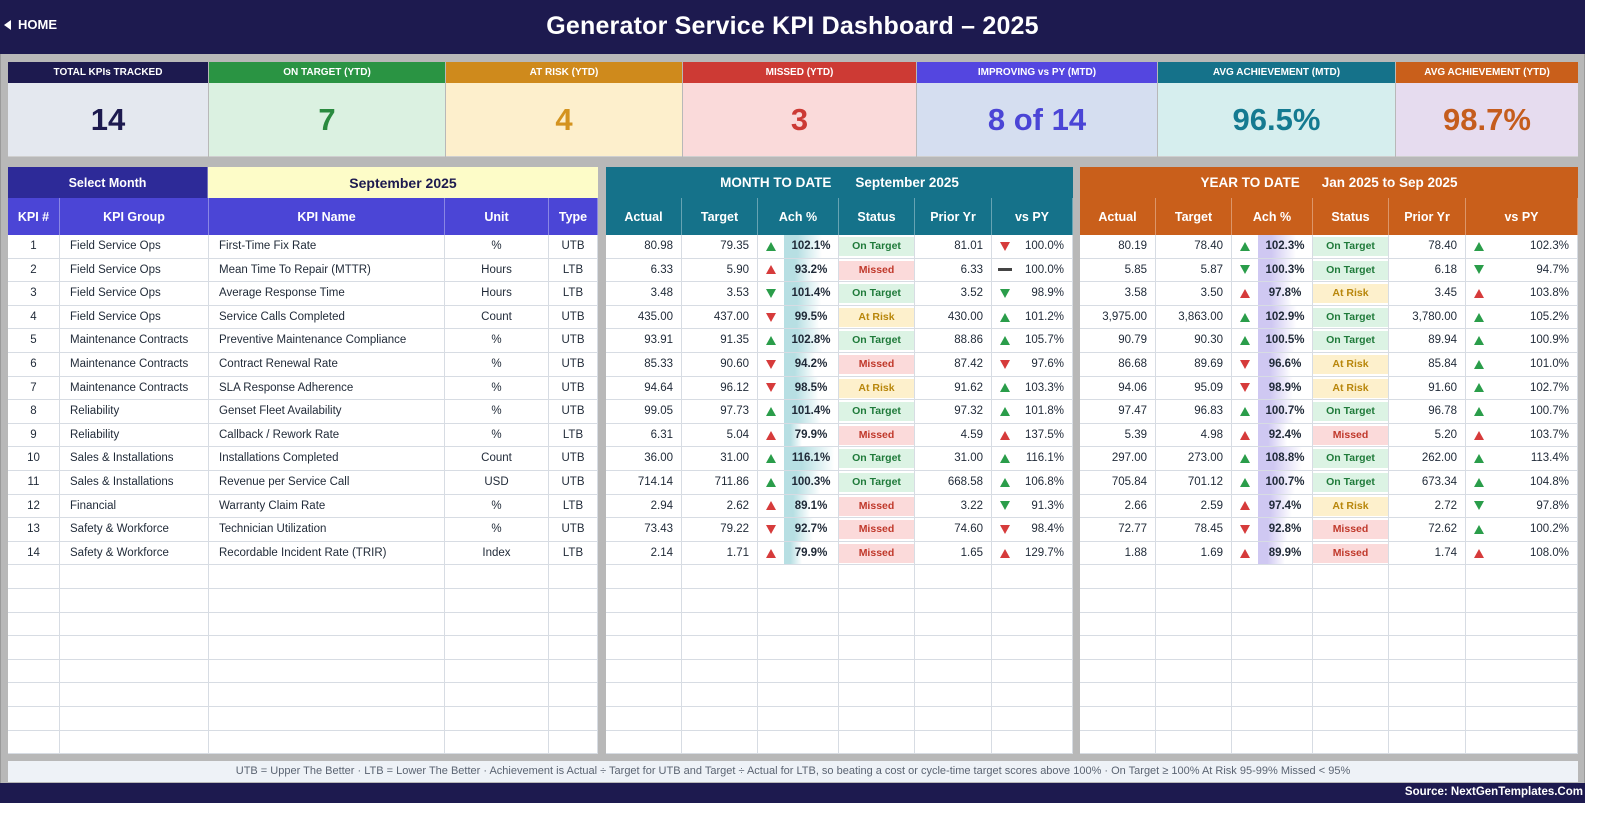 The width and height of the screenshot is (1600, 818). I want to click on vs-py-value: 113.4%, so click(1534, 458).